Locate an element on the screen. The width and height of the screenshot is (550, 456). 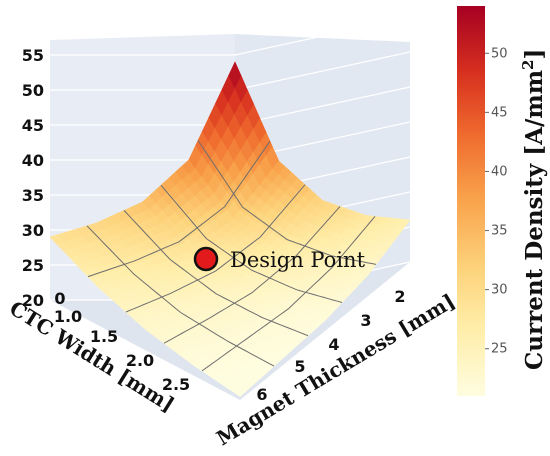
y-tick-label: 3 is located at coordinates (365, 320).